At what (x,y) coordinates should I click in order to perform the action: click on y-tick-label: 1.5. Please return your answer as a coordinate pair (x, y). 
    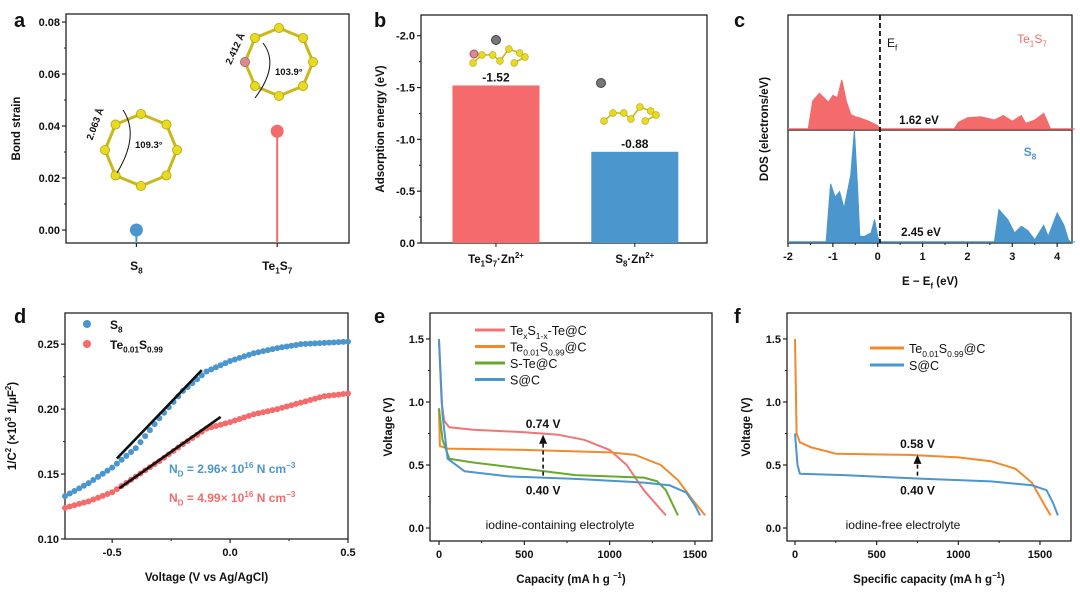
    Looking at the image, I should click on (416, 340).